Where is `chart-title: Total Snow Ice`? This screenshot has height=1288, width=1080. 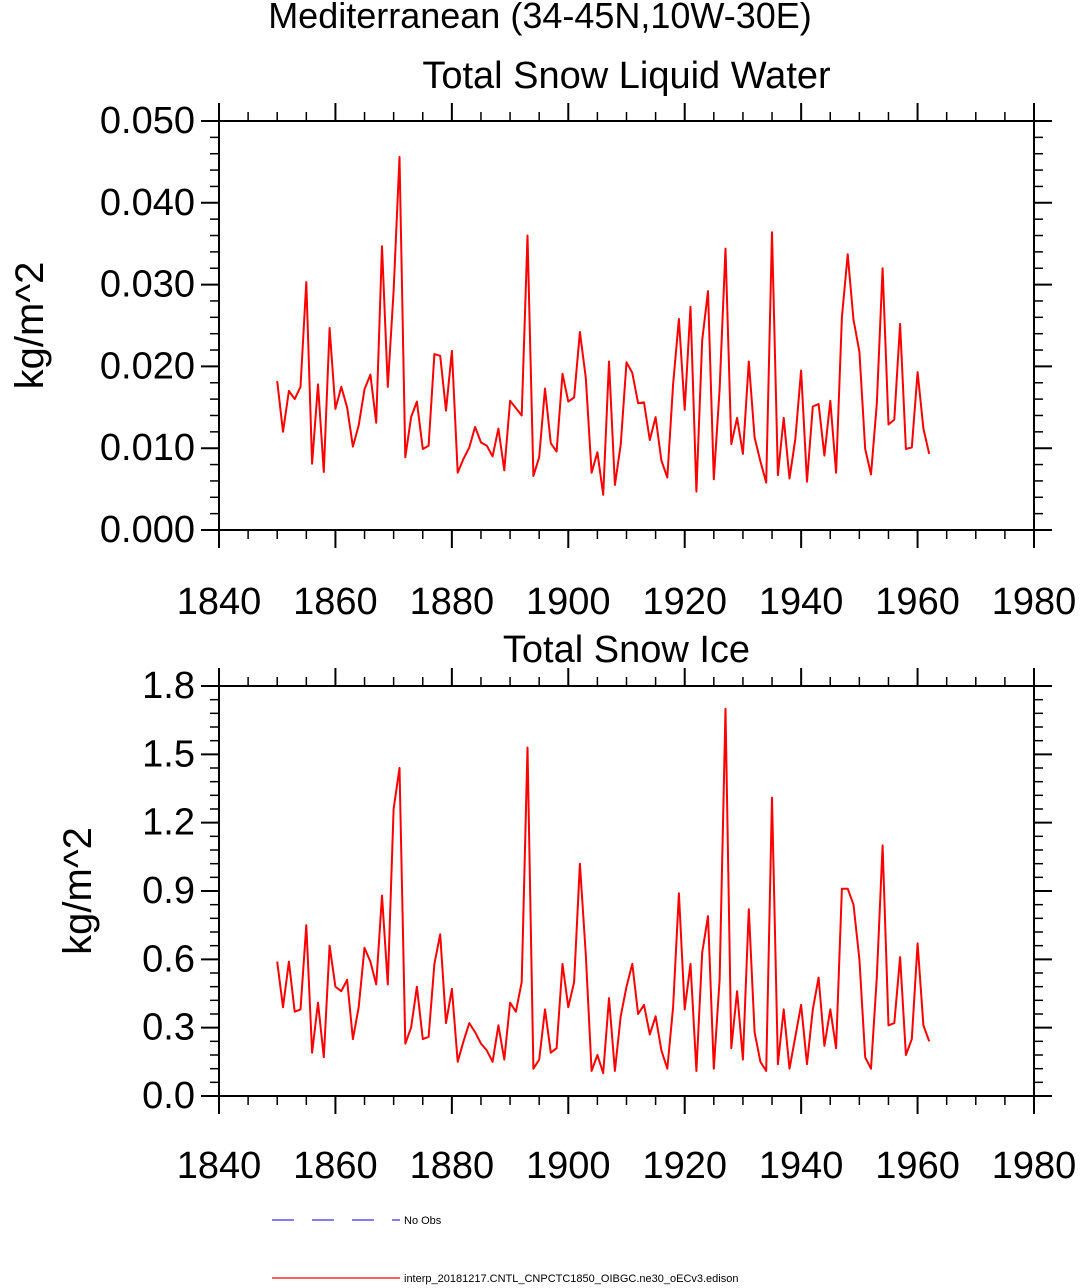 chart-title: Total Snow Ice is located at coordinates (626, 650).